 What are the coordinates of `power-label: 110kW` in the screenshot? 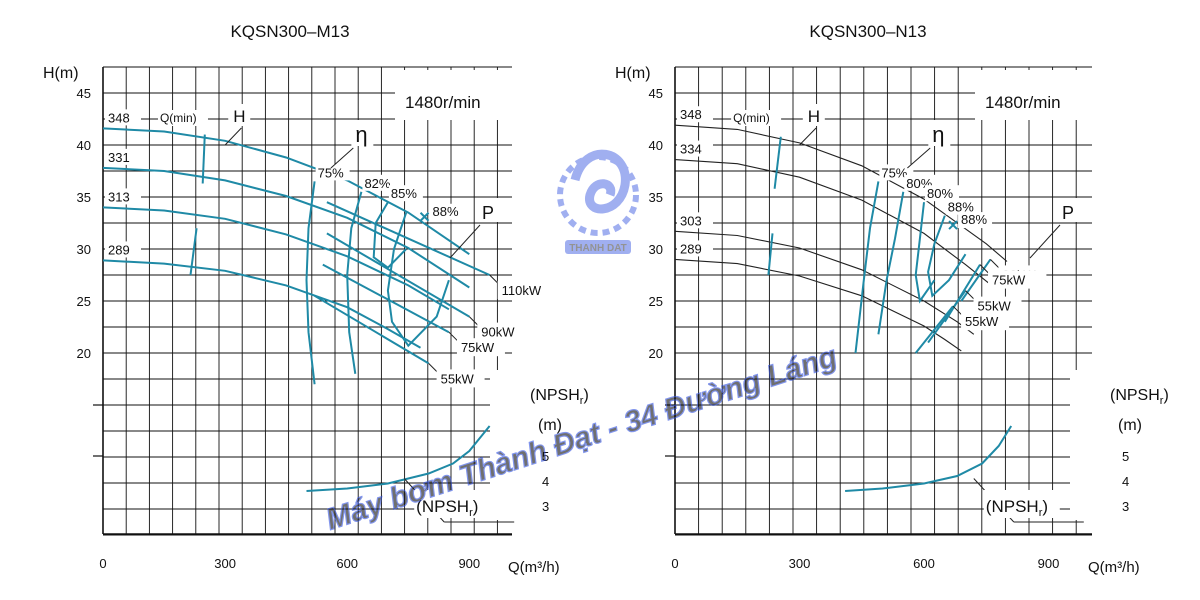 It's located at (522, 290).